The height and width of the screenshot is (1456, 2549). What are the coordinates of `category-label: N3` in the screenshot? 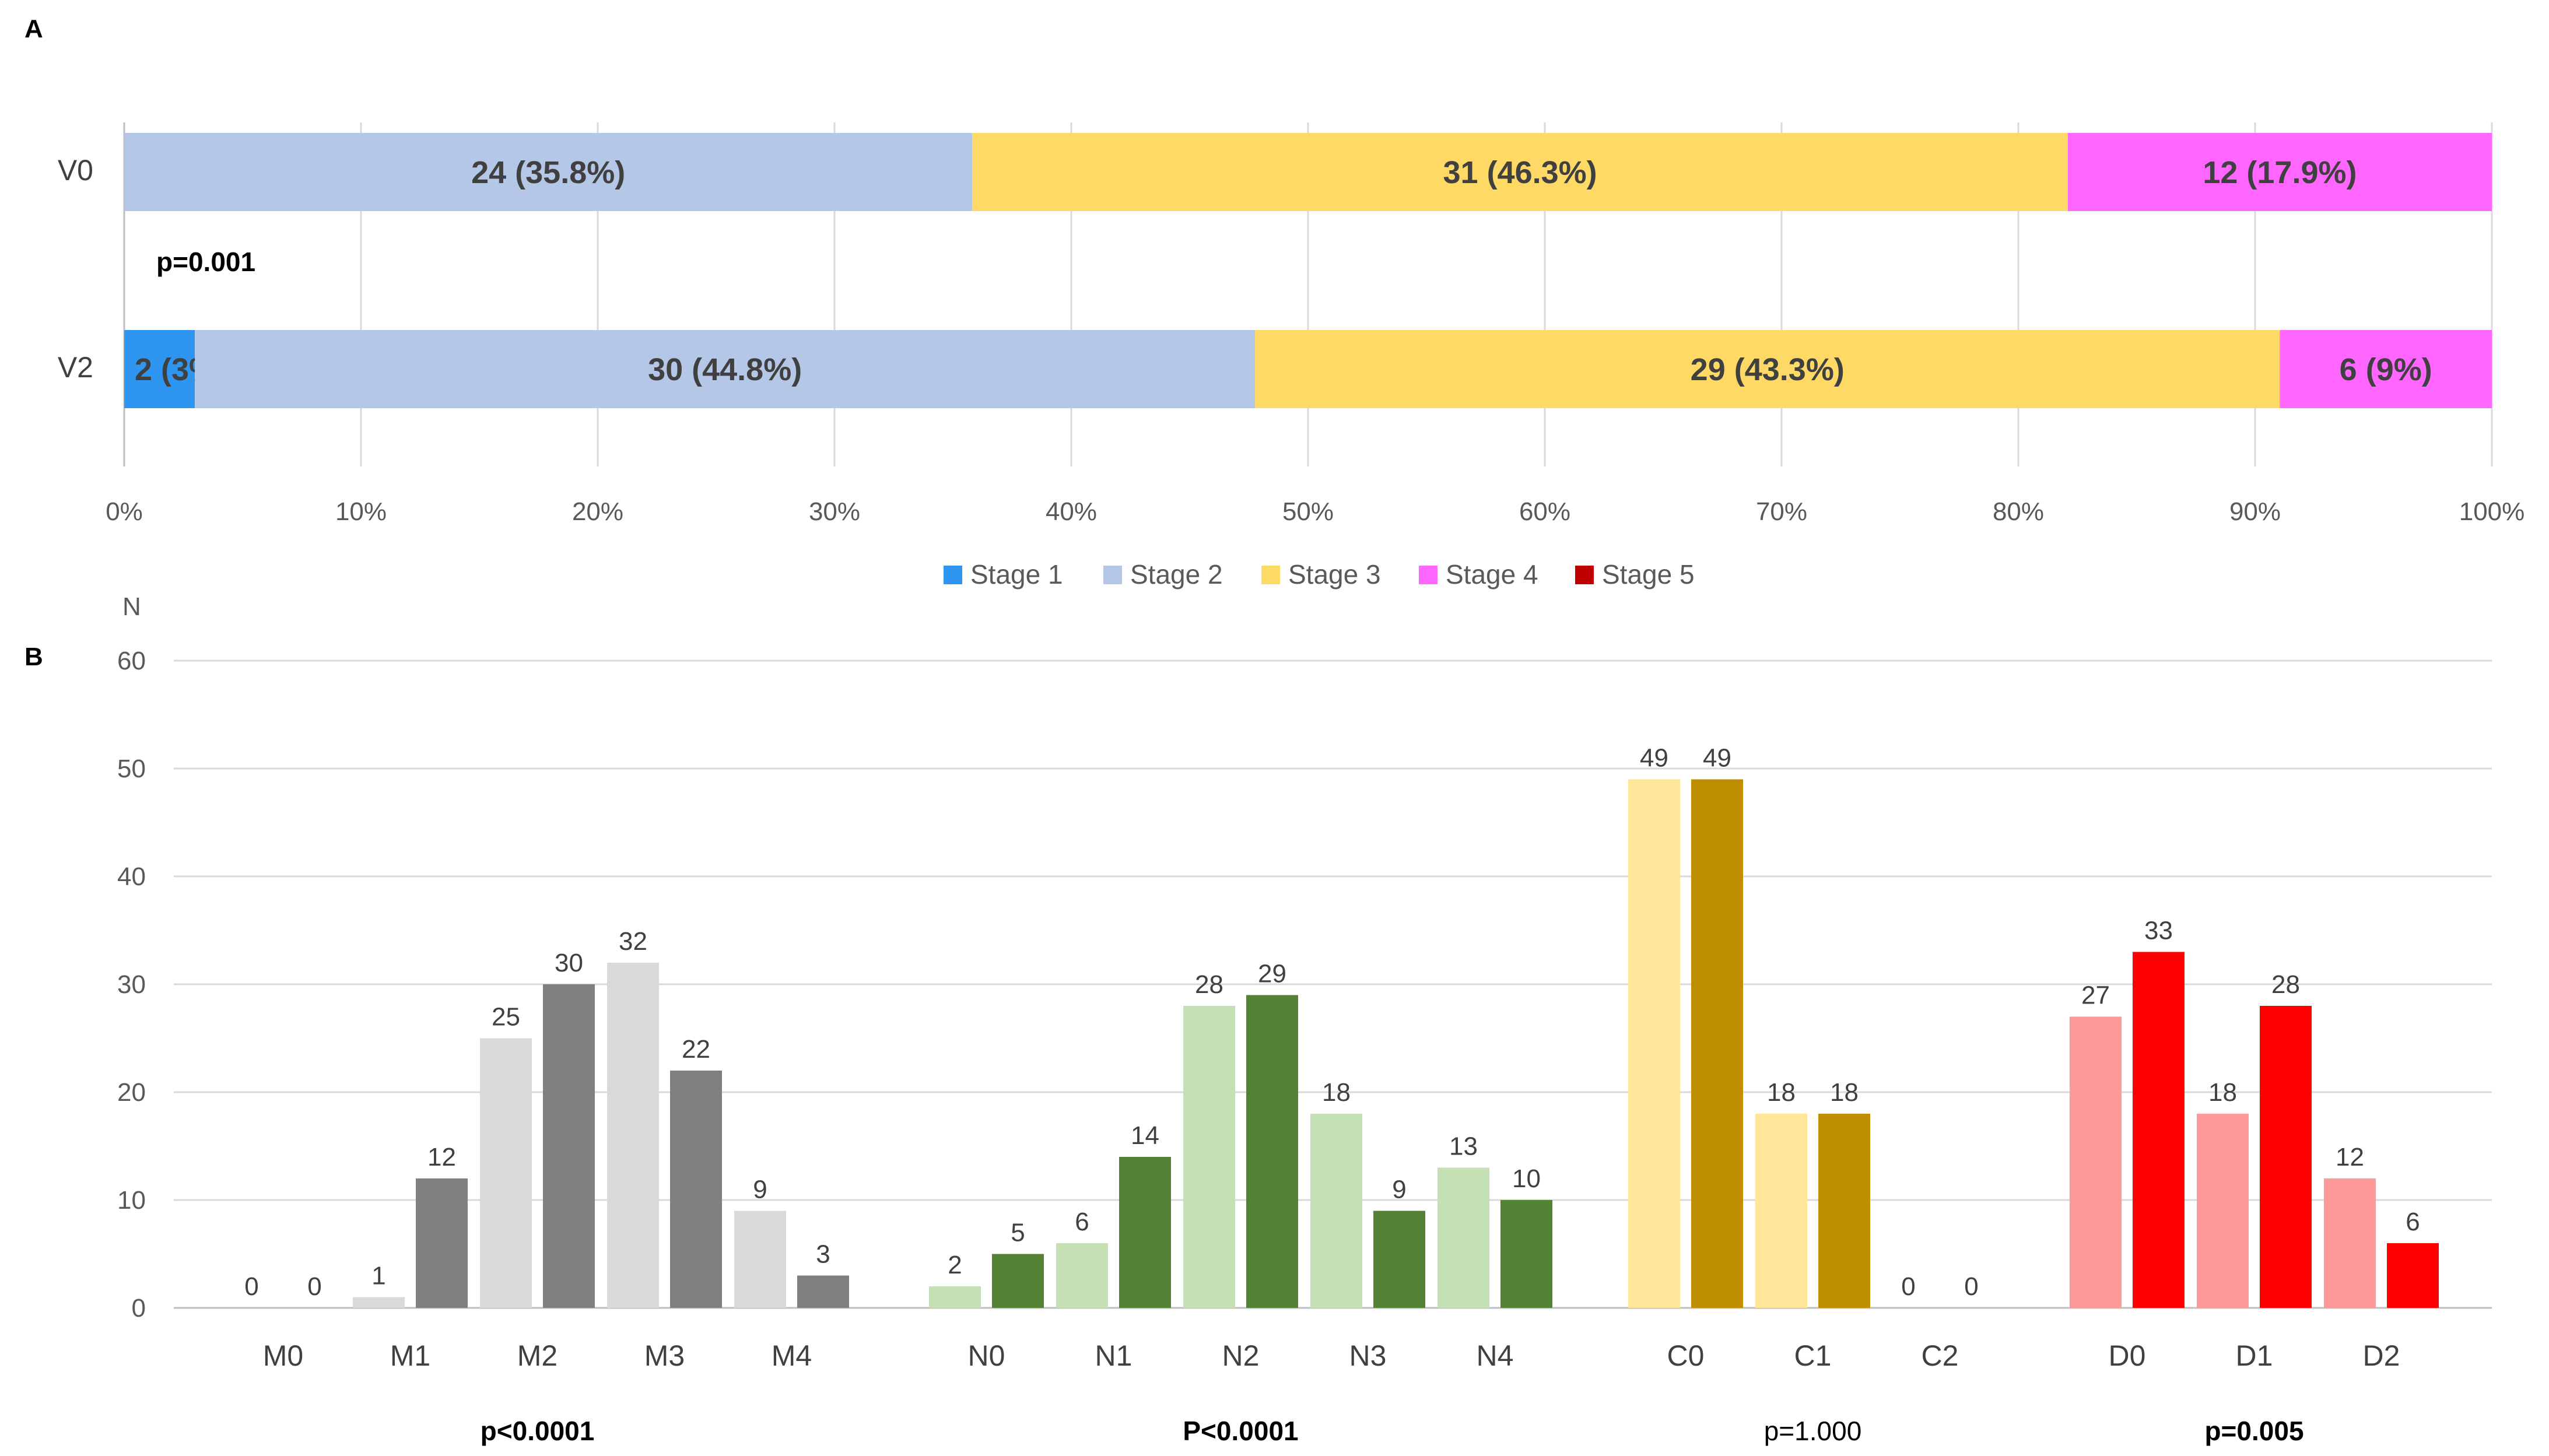 It's located at (1368, 1355).